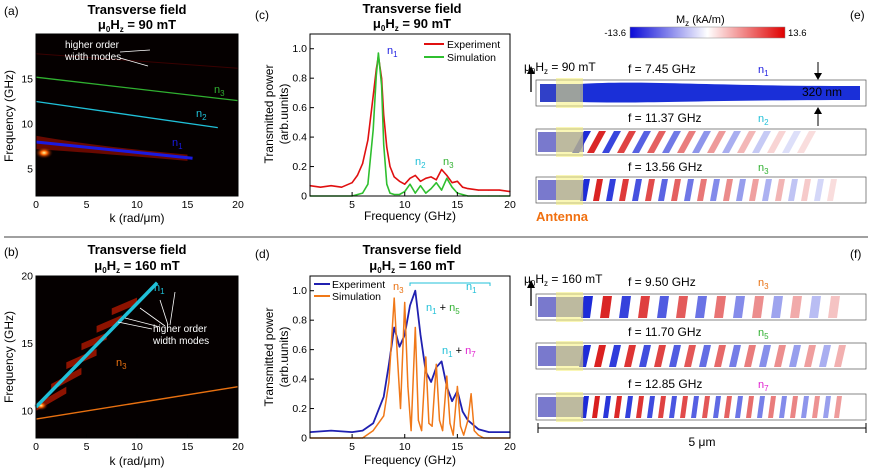  I want to click on panel-d-n1n7-label: n1 + n7, so click(459, 352).